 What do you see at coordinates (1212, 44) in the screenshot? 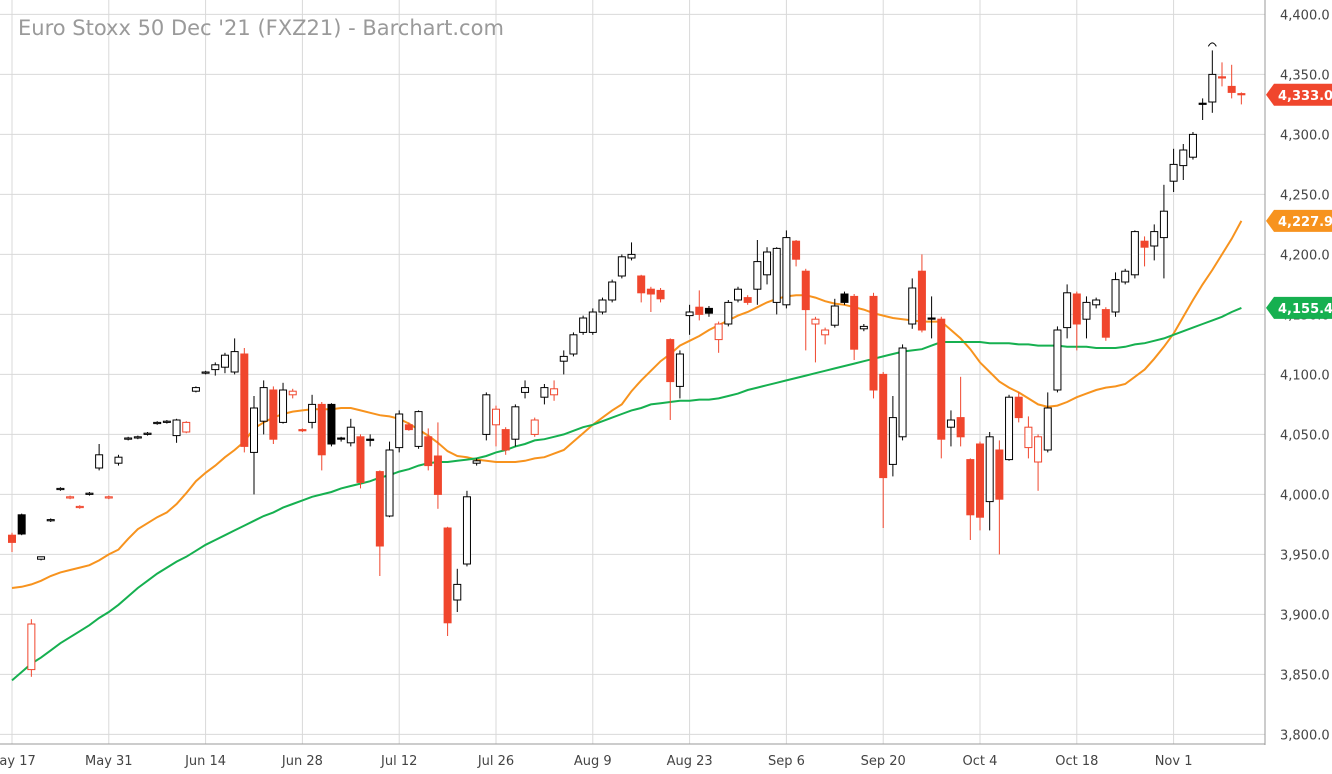
I see `high-marker` at bounding box center [1212, 44].